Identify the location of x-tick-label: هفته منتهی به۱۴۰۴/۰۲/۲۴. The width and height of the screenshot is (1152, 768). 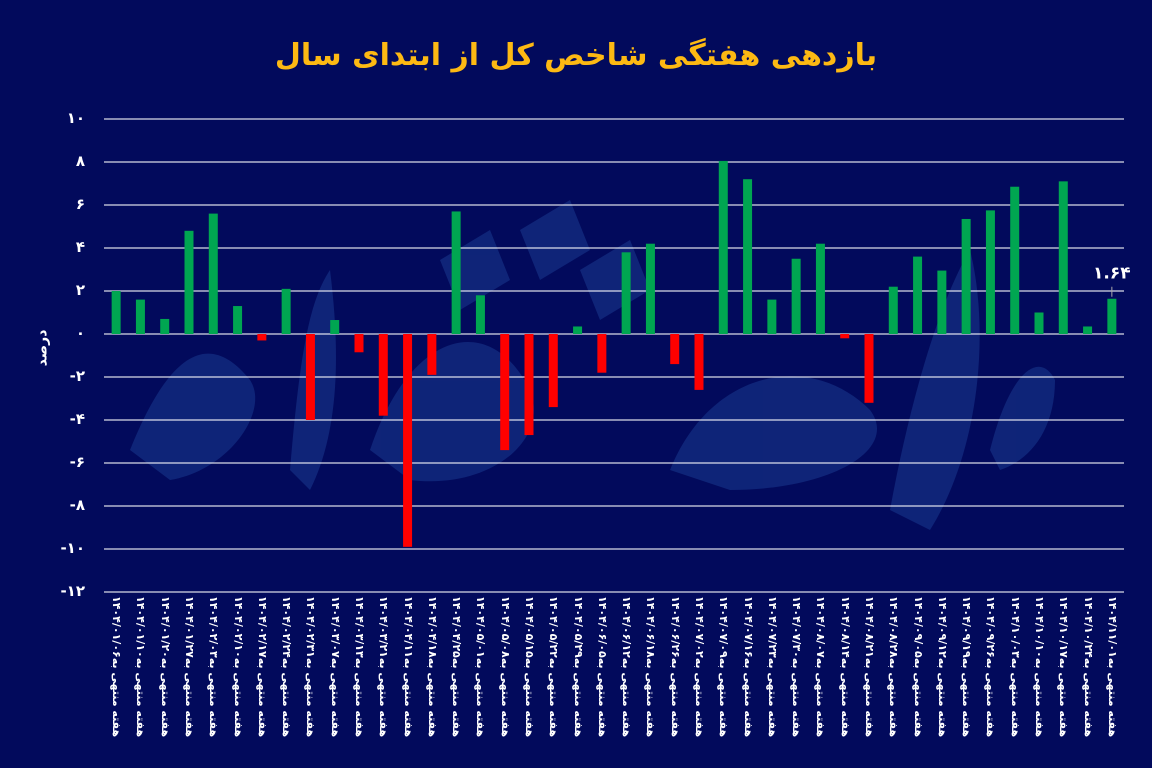
(287, 667).